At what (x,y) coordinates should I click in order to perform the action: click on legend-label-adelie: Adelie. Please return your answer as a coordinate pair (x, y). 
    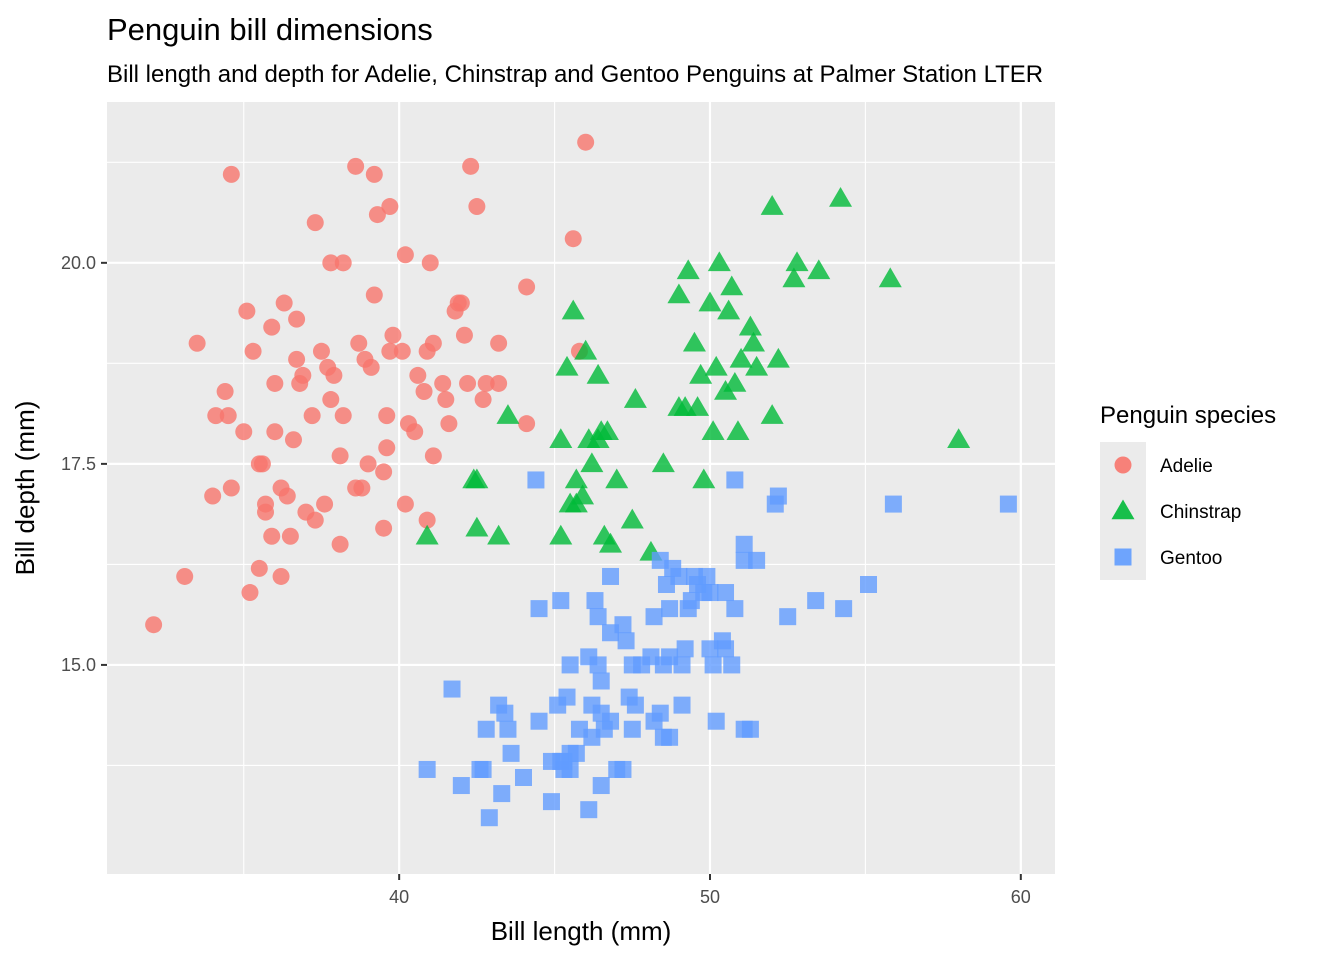
    Looking at the image, I should click on (1186, 466).